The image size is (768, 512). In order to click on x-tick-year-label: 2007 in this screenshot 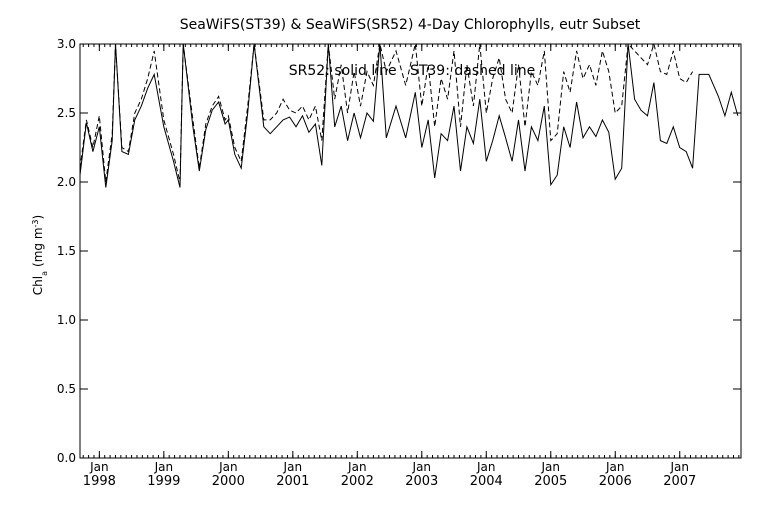, I will do `click(679, 481)`.